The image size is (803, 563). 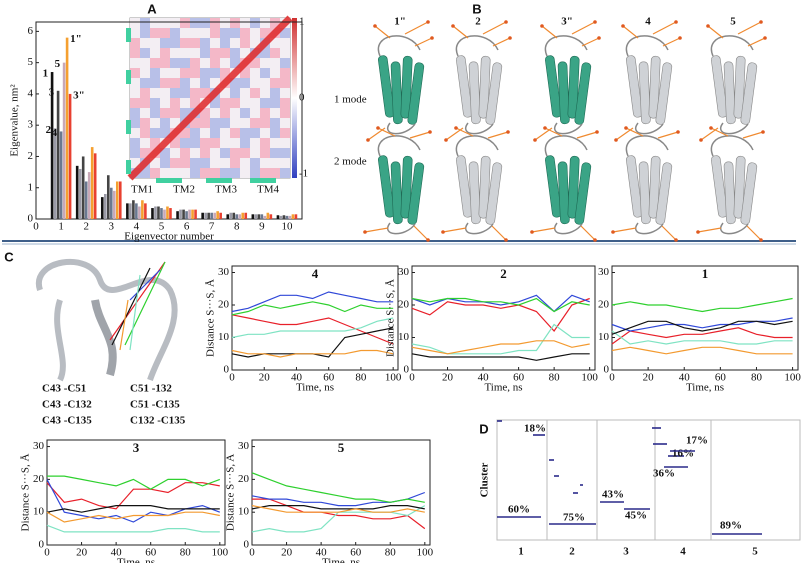 I want to click on colorbar, so click(x=294, y=98).